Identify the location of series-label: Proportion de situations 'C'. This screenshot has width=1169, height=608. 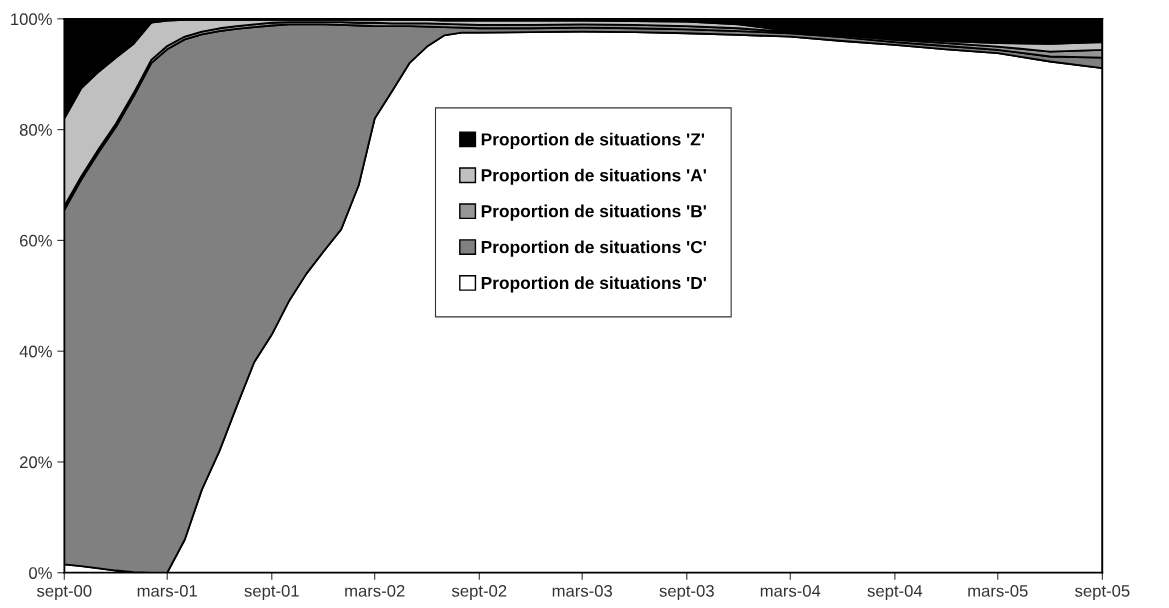
(593, 248).